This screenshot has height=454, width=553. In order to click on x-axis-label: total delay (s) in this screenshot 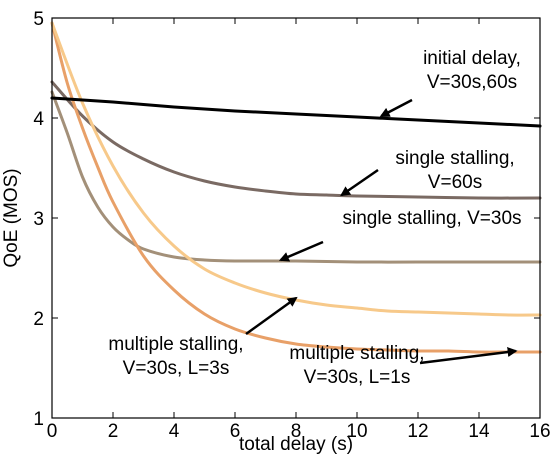, I will do `click(296, 444)`.